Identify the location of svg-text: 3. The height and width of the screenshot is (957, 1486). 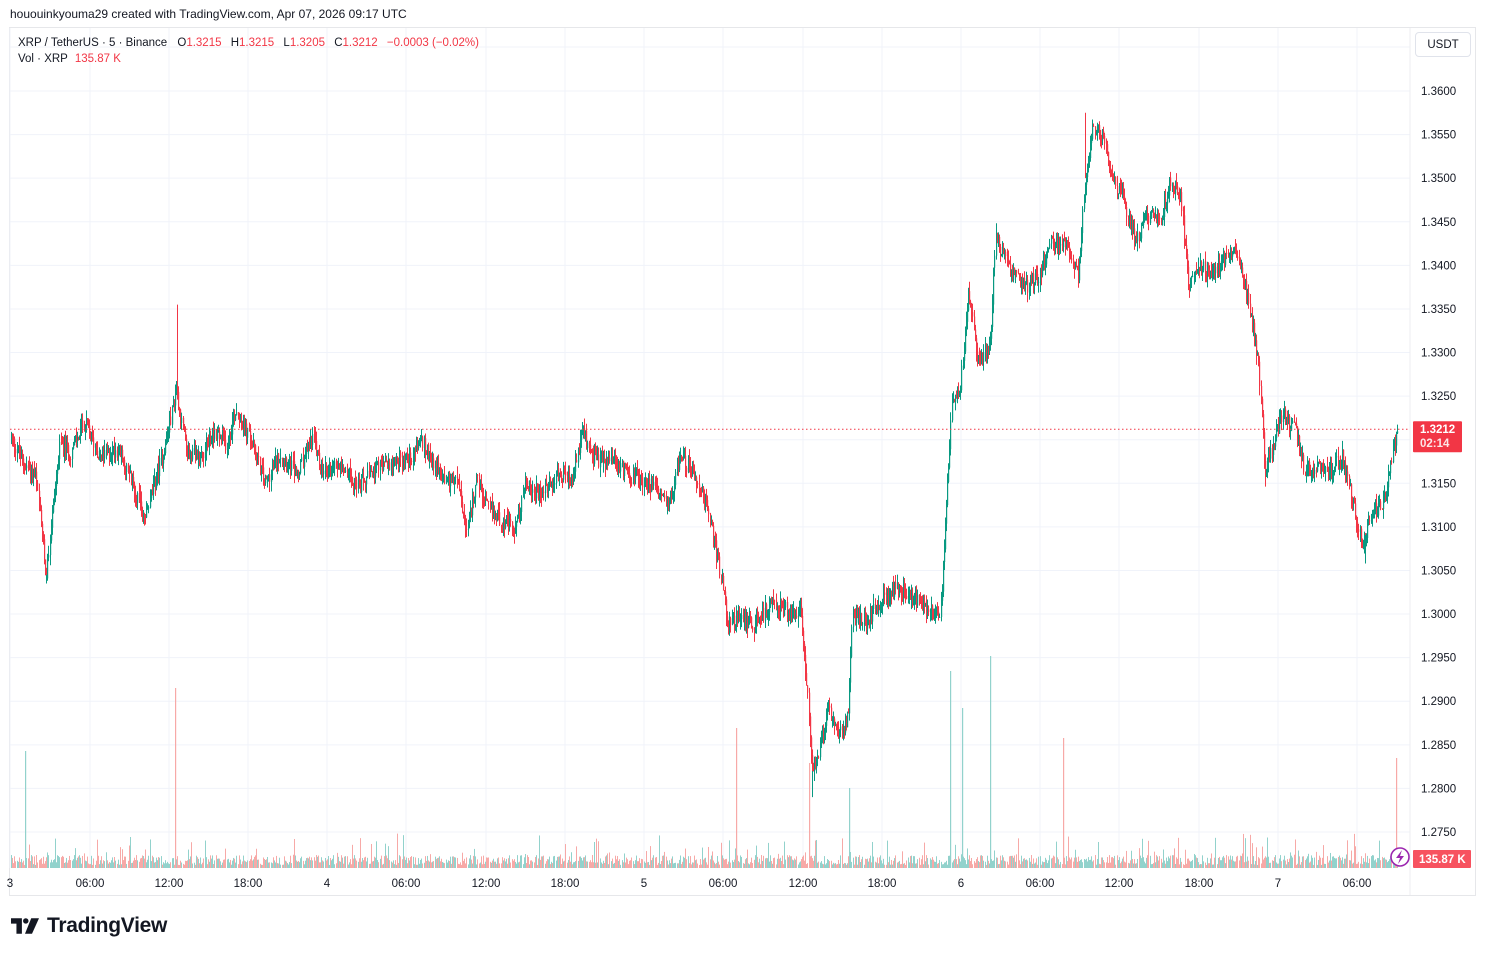
(10, 884).